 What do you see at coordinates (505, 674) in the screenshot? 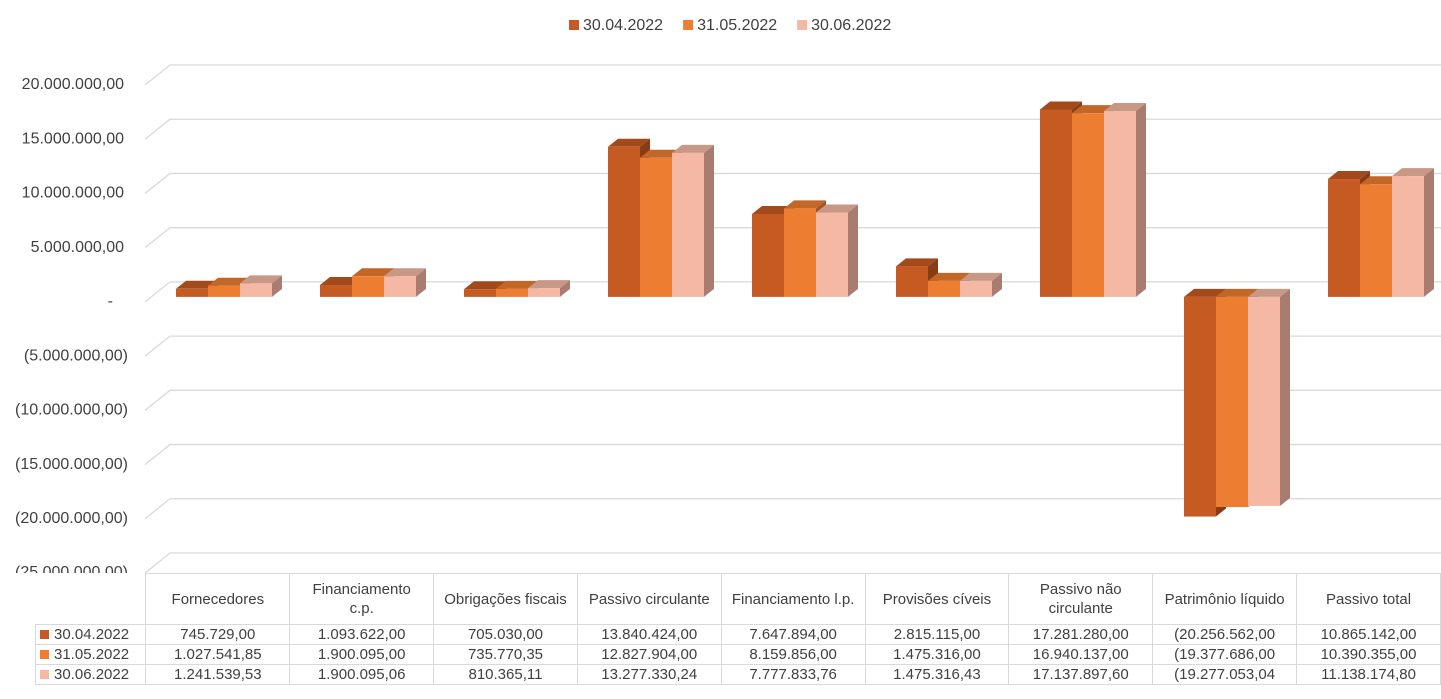
I see `value-cell: 810.365,11` at bounding box center [505, 674].